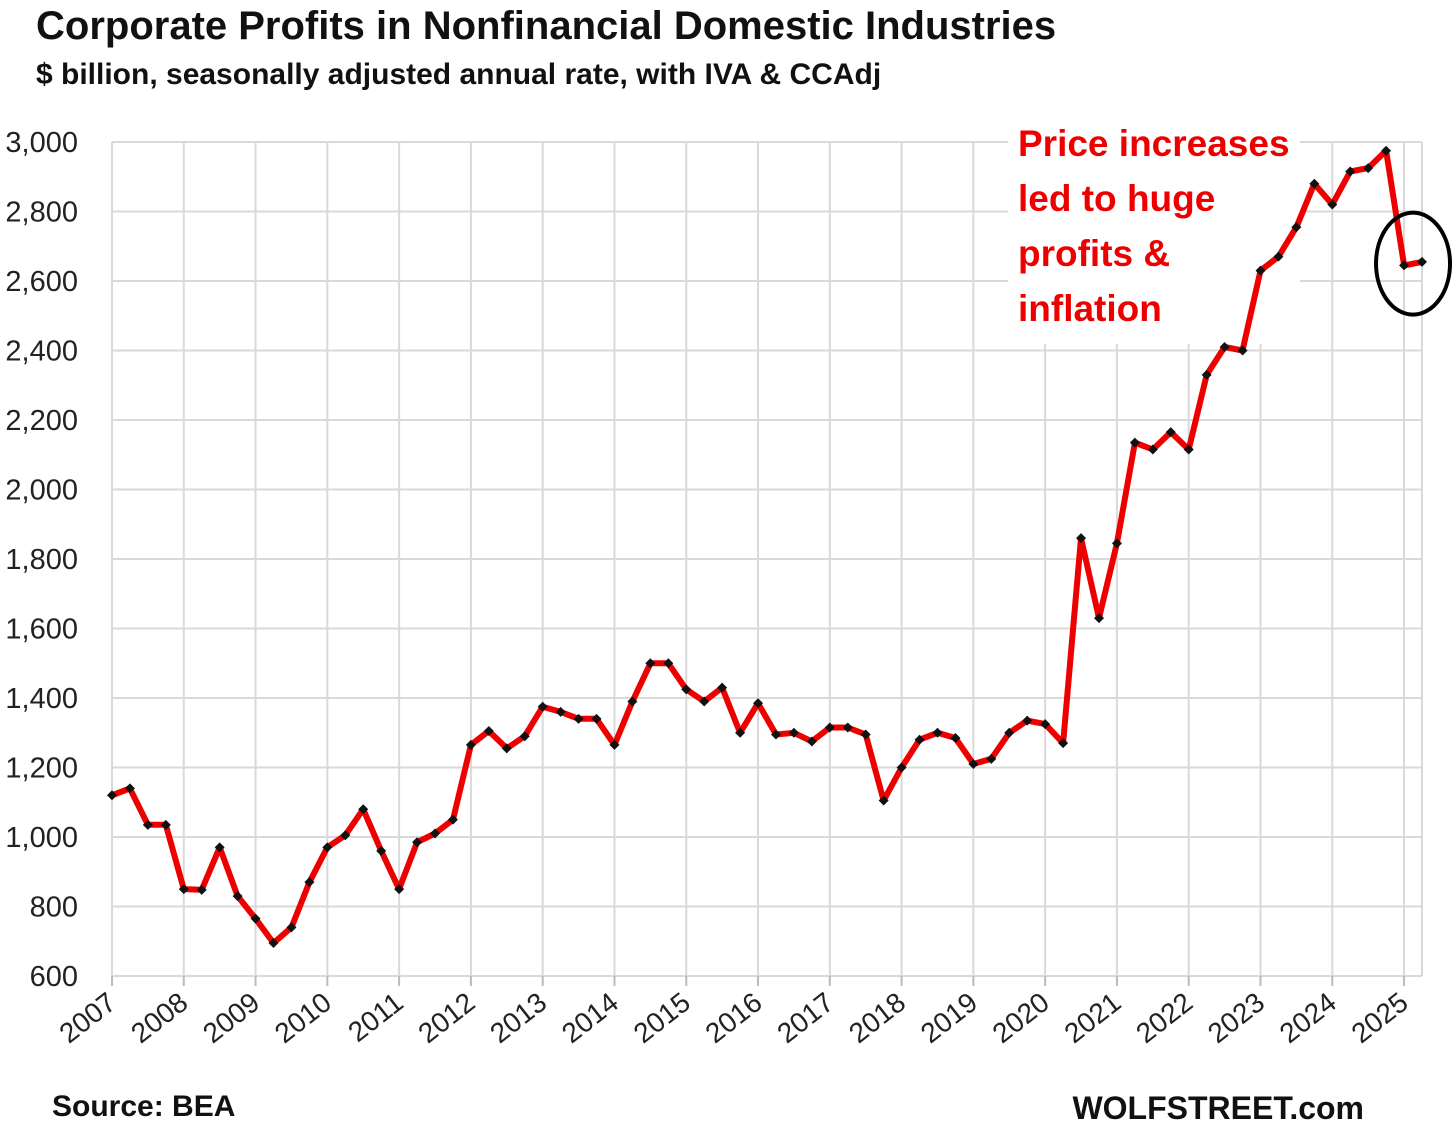  Describe the element at coordinates (734, 1017) in the screenshot. I see `x-tick-label: 2016` at that location.